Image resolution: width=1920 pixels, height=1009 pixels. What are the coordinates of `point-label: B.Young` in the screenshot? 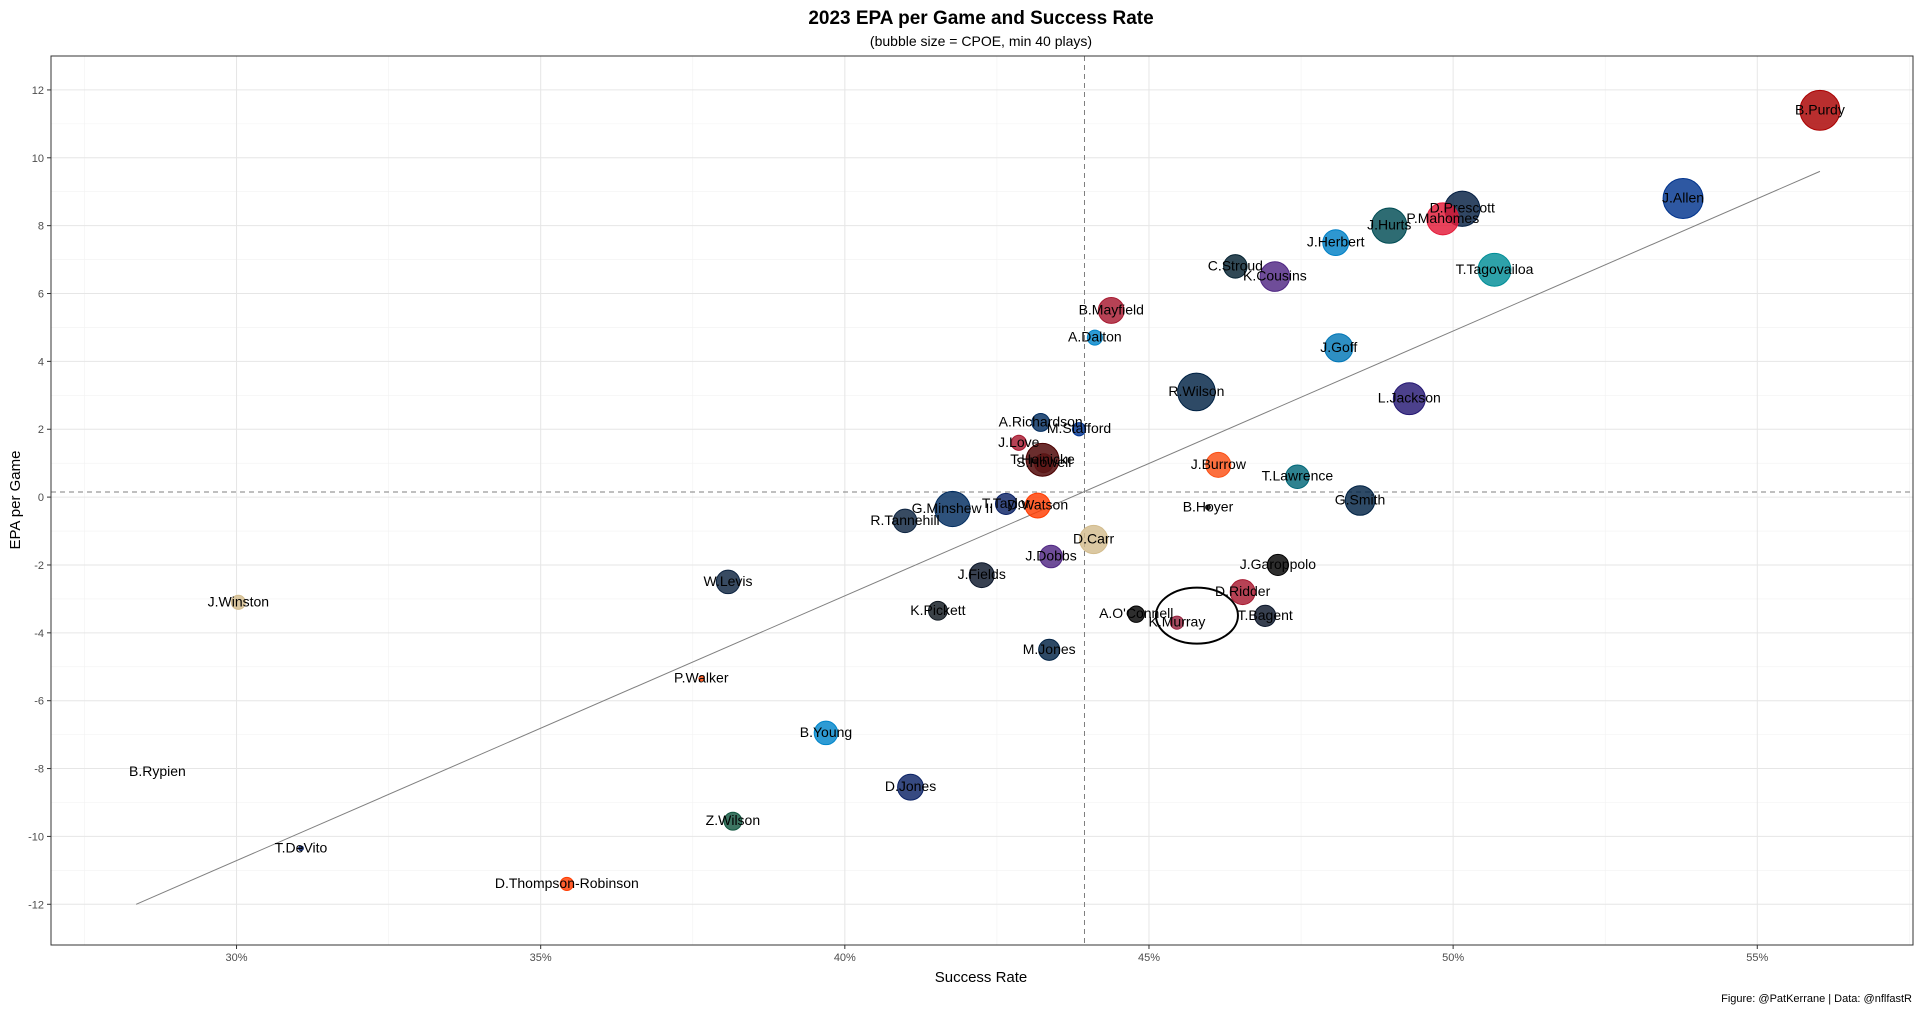 It's located at (826, 732).